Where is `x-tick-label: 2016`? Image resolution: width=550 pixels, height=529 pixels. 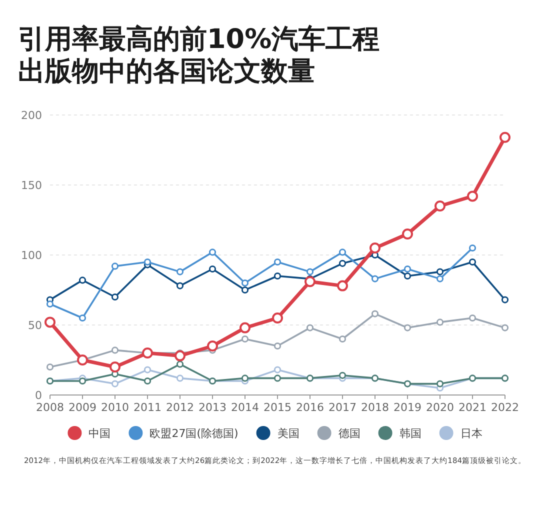
x-tick-label: 2016 is located at coordinates (310, 407).